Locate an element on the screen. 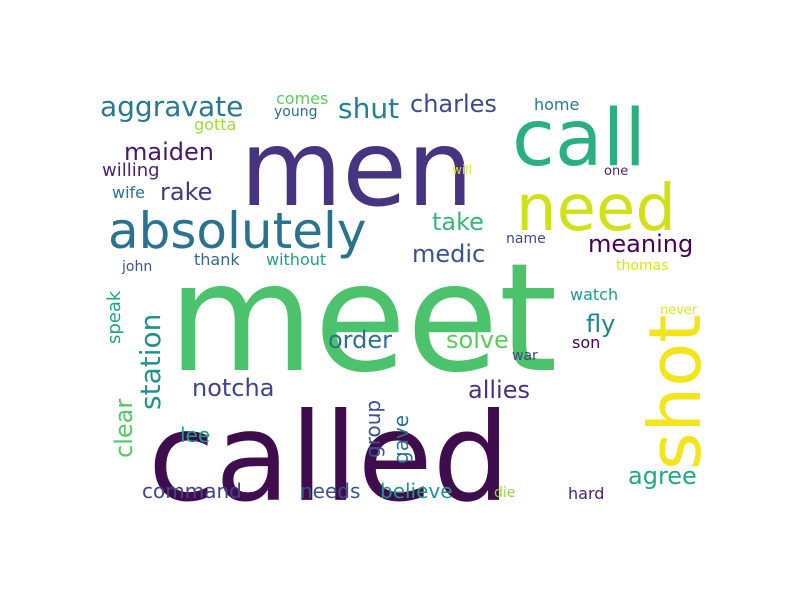 This screenshot has height=600, width=800. word-rake: rake is located at coordinates (186, 192).